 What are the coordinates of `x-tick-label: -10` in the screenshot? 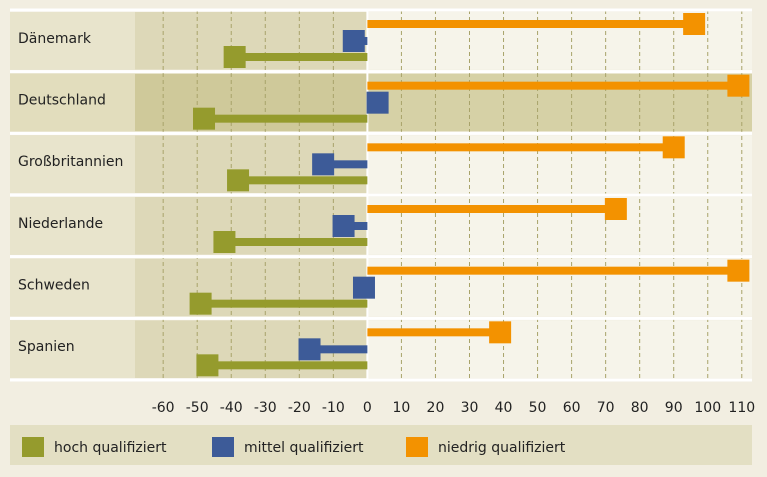 It's located at (333, 408).